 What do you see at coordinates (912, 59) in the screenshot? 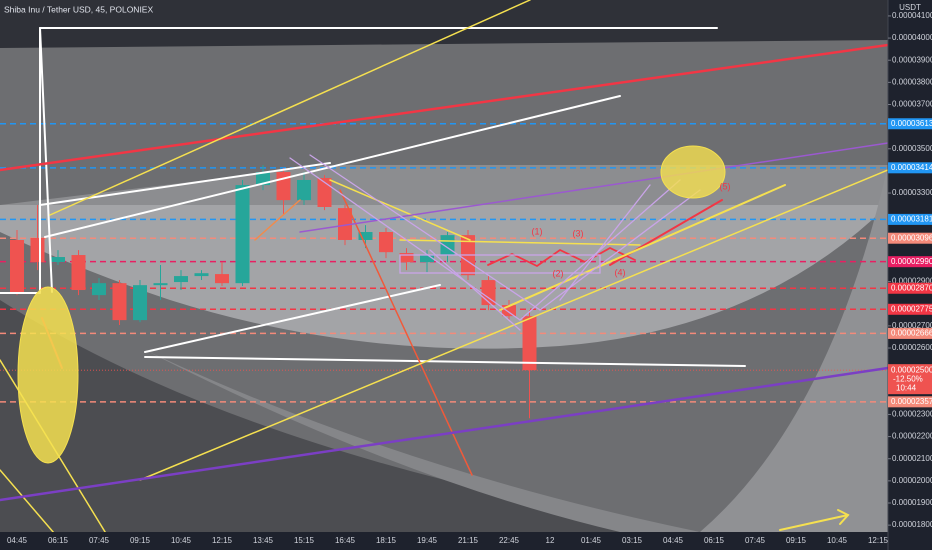
I see `y-tick-label: 0.00003900` at bounding box center [912, 59].